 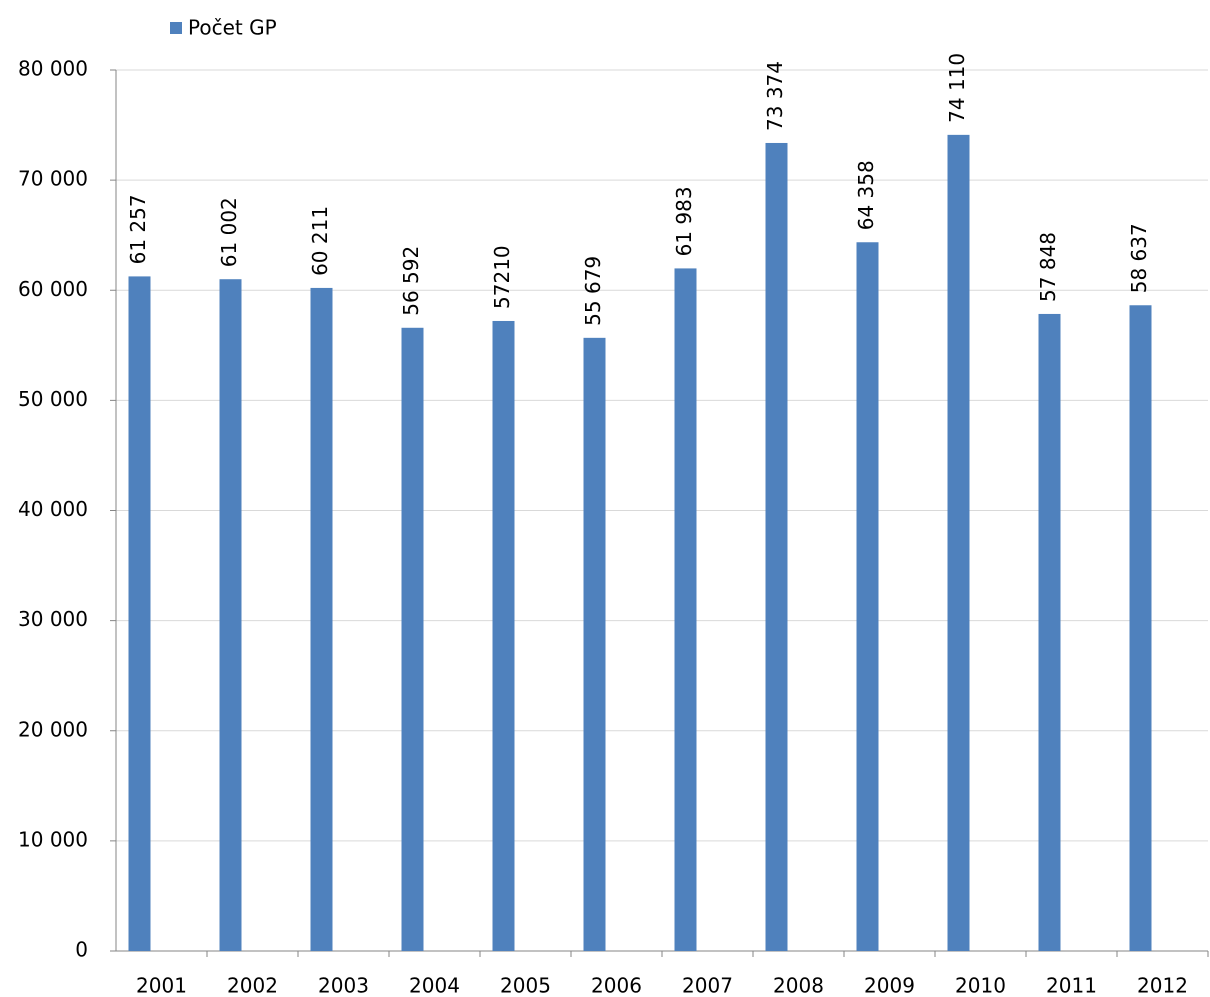 What do you see at coordinates (957, 88) in the screenshot?
I see `value-label: 74 110` at bounding box center [957, 88].